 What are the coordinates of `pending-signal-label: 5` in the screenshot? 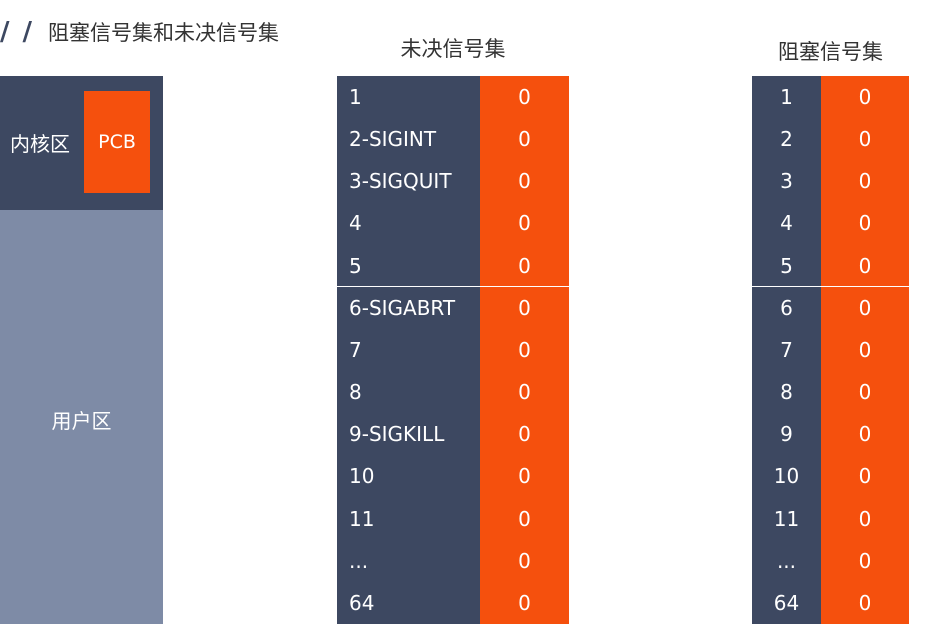 It's located at (355, 265).